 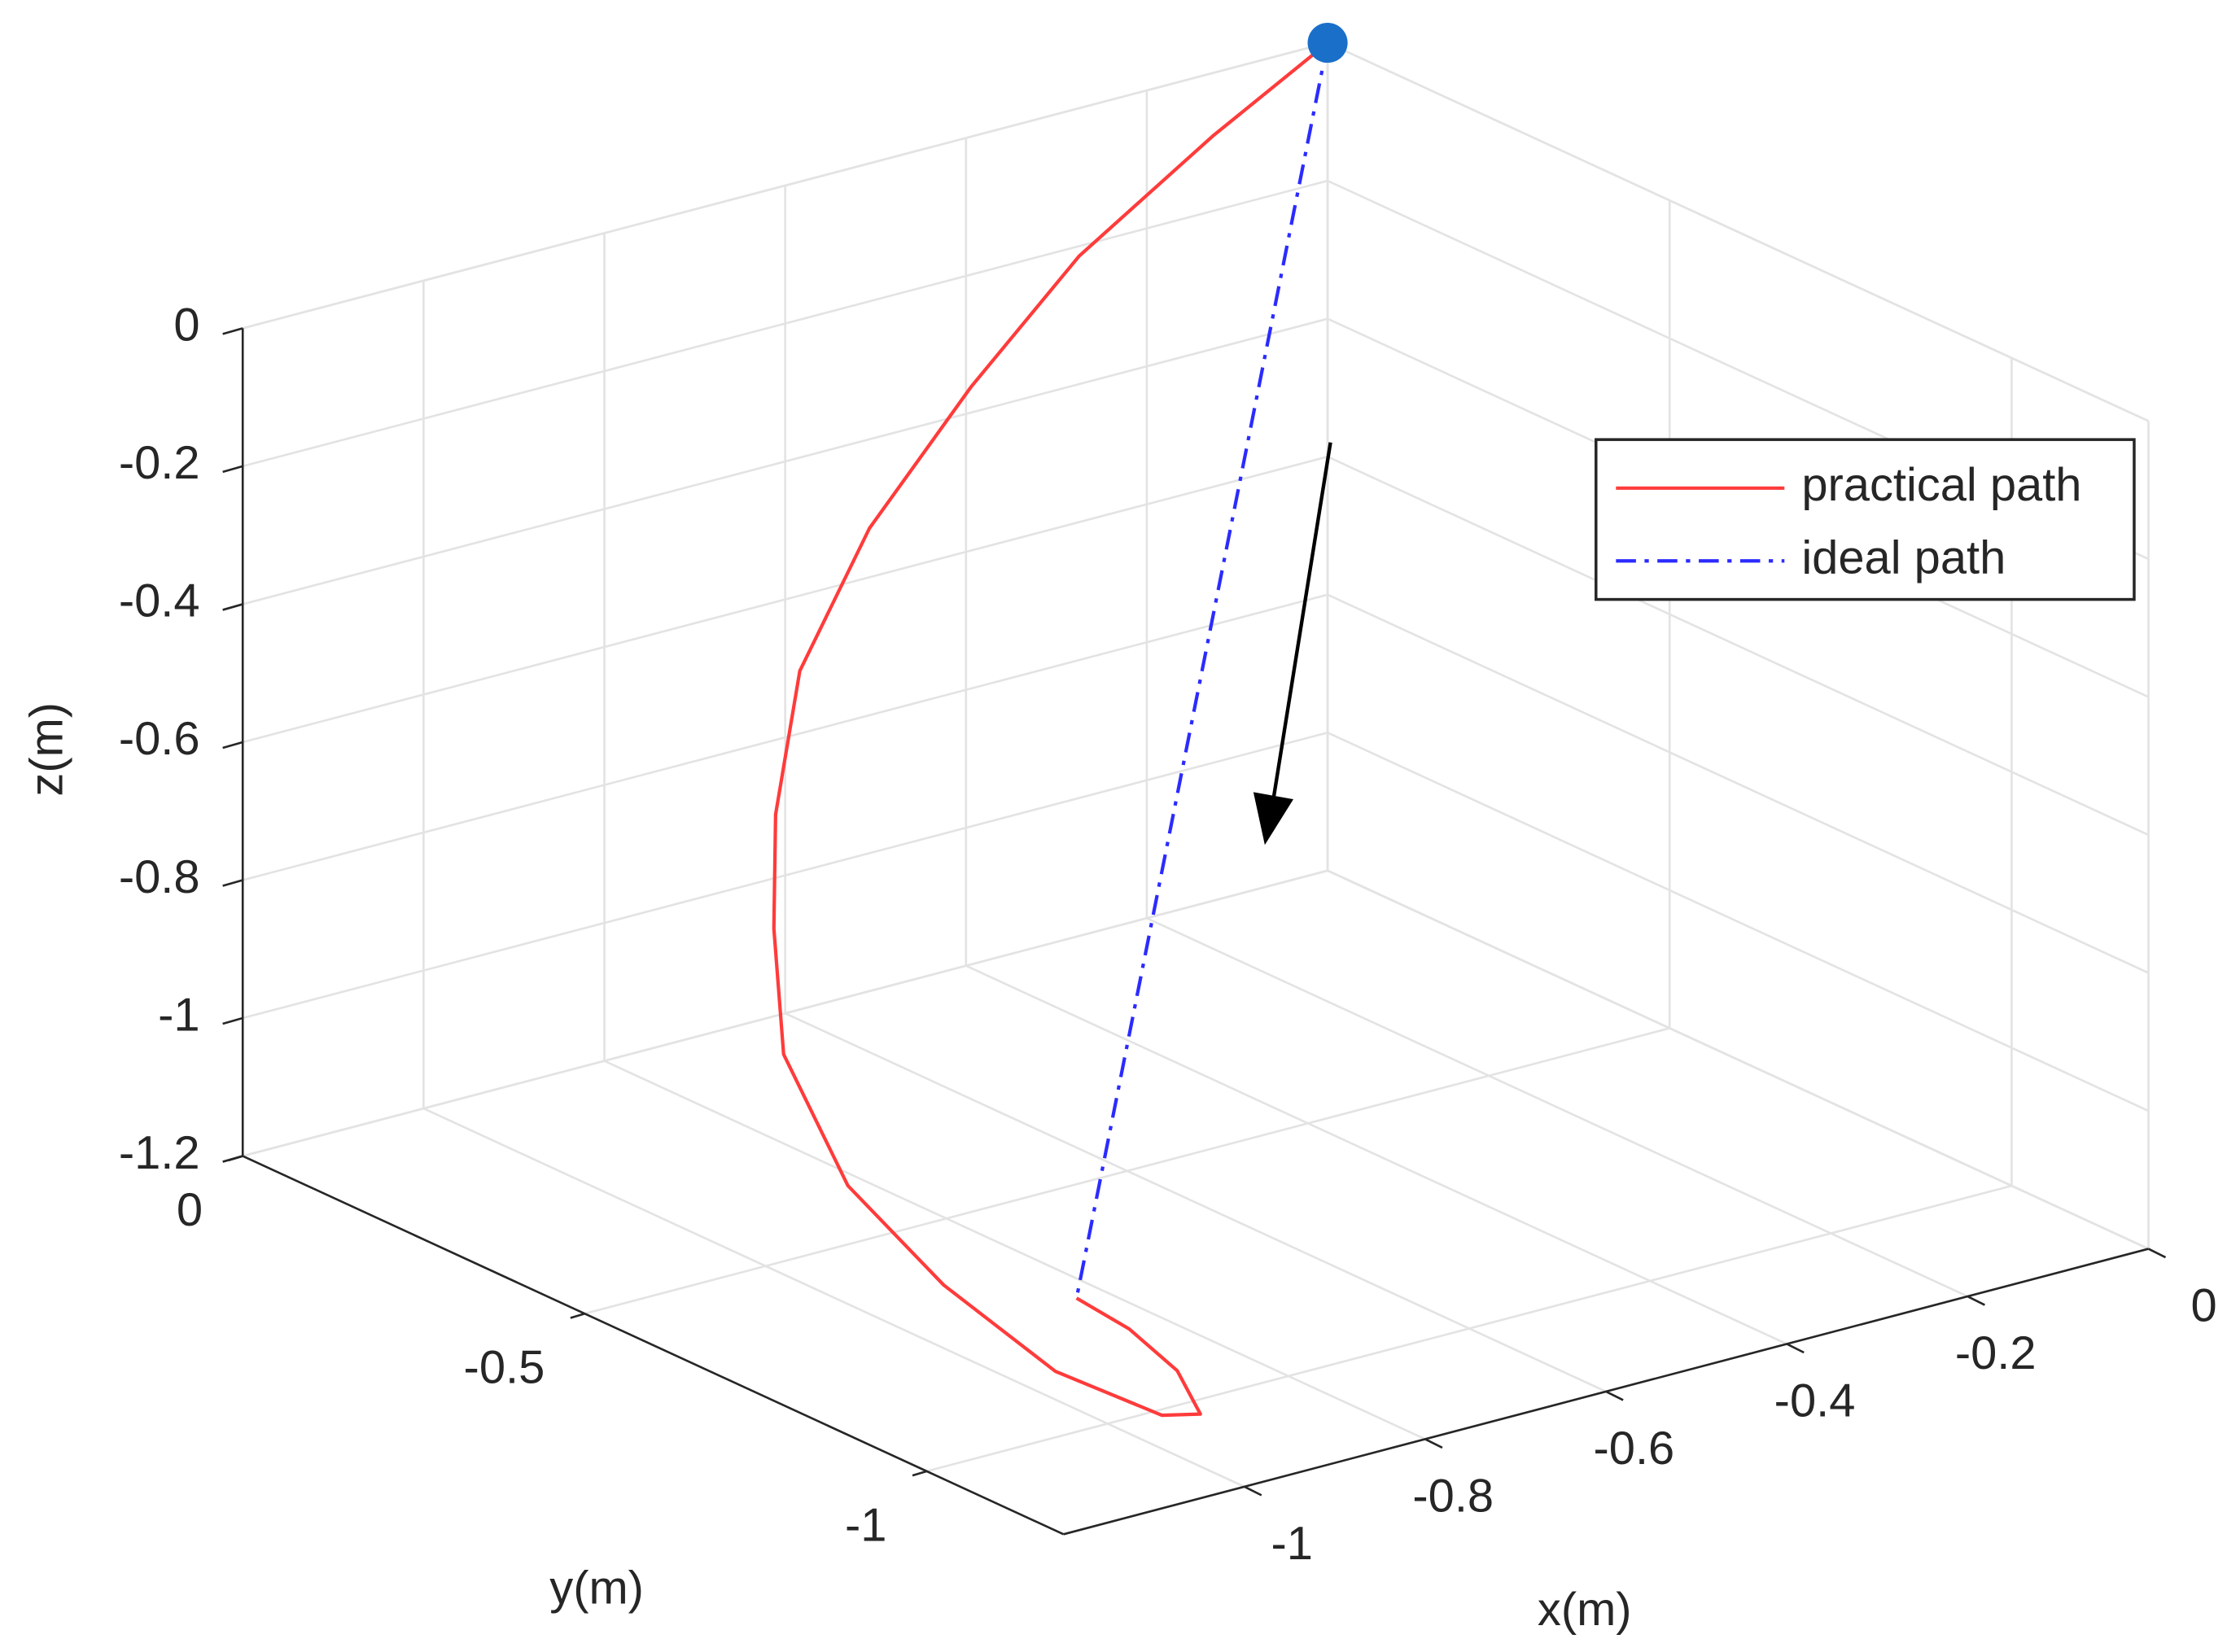 What do you see at coordinates (596, 1588) in the screenshot?
I see `y-axis-label: y(m)` at bounding box center [596, 1588].